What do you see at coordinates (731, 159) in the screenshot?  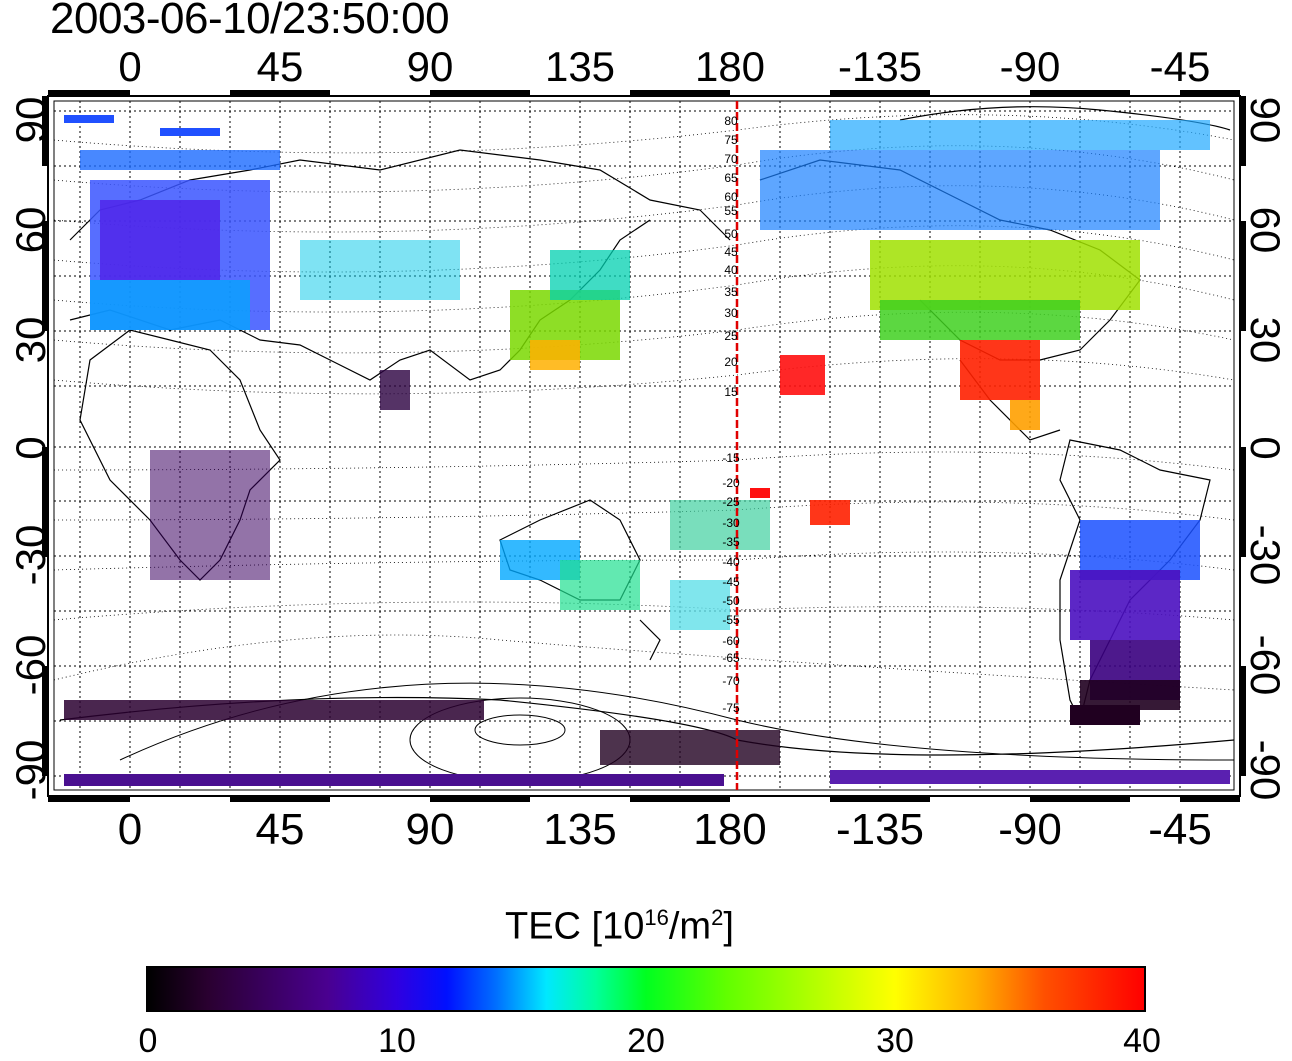 I see `meridian-label: 70` at bounding box center [731, 159].